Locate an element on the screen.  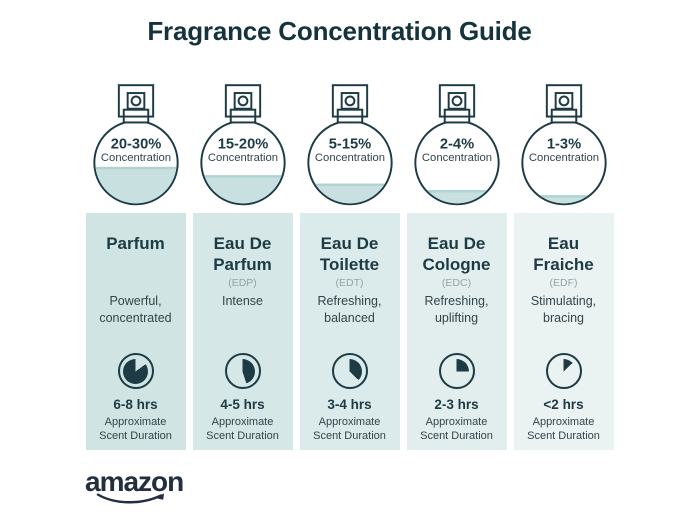
perfume-bottle-icon: 15-20% Concentration is located at coordinates (242, 145).